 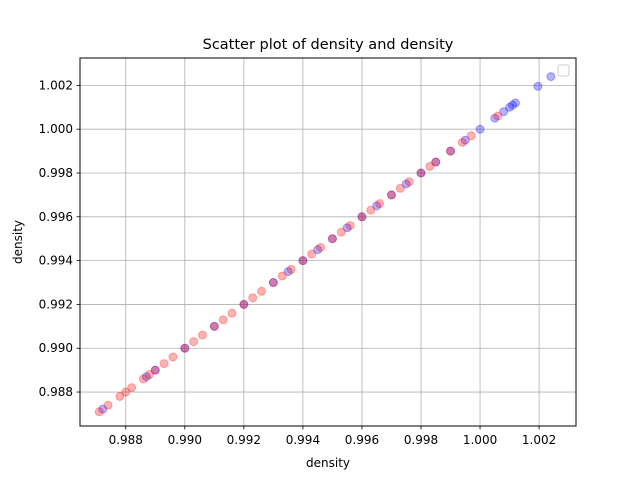 I want to click on y-tick-label: 0.994, so click(x=56, y=261).